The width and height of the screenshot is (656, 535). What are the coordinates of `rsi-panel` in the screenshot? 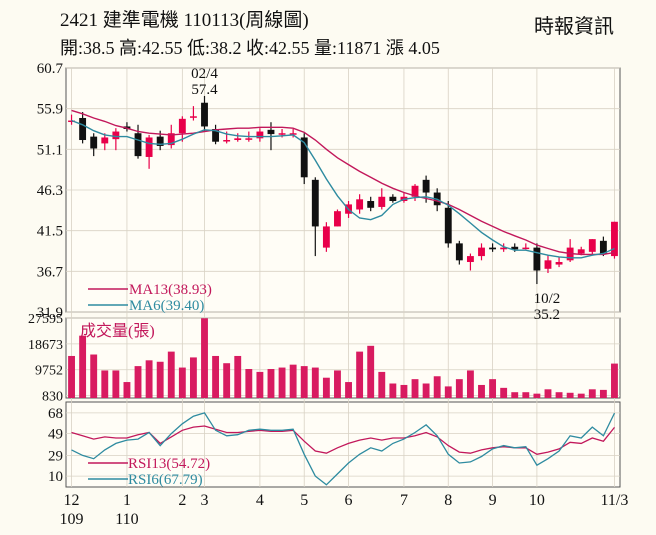 It's located at (343, 444).